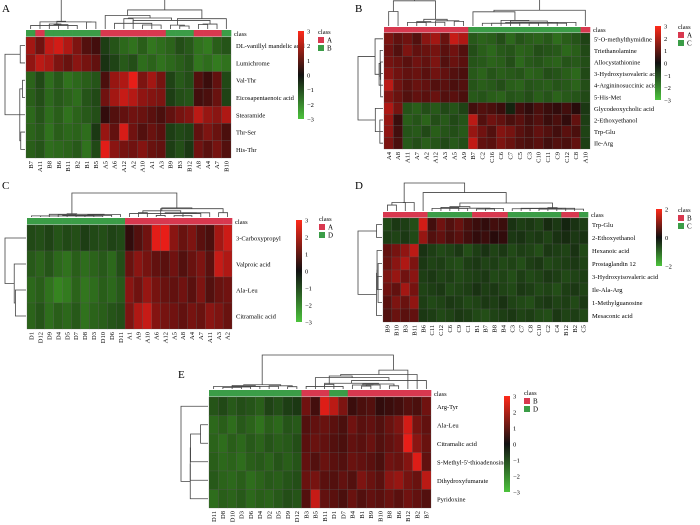 This screenshot has height=525, width=700. Describe the element at coordinates (199, 165) in the screenshot. I see `column-label: A8` at that location.